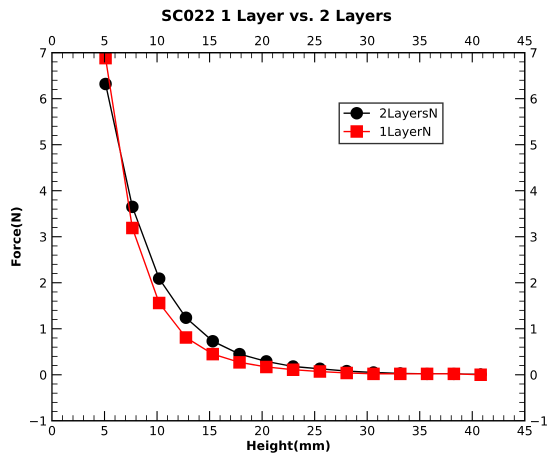 This screenshot has height=466, width=553. What do you see at coordinates (43, 53) in the screenshot?
I see `y-tick-label: 7` at bounding box center [43, 53].